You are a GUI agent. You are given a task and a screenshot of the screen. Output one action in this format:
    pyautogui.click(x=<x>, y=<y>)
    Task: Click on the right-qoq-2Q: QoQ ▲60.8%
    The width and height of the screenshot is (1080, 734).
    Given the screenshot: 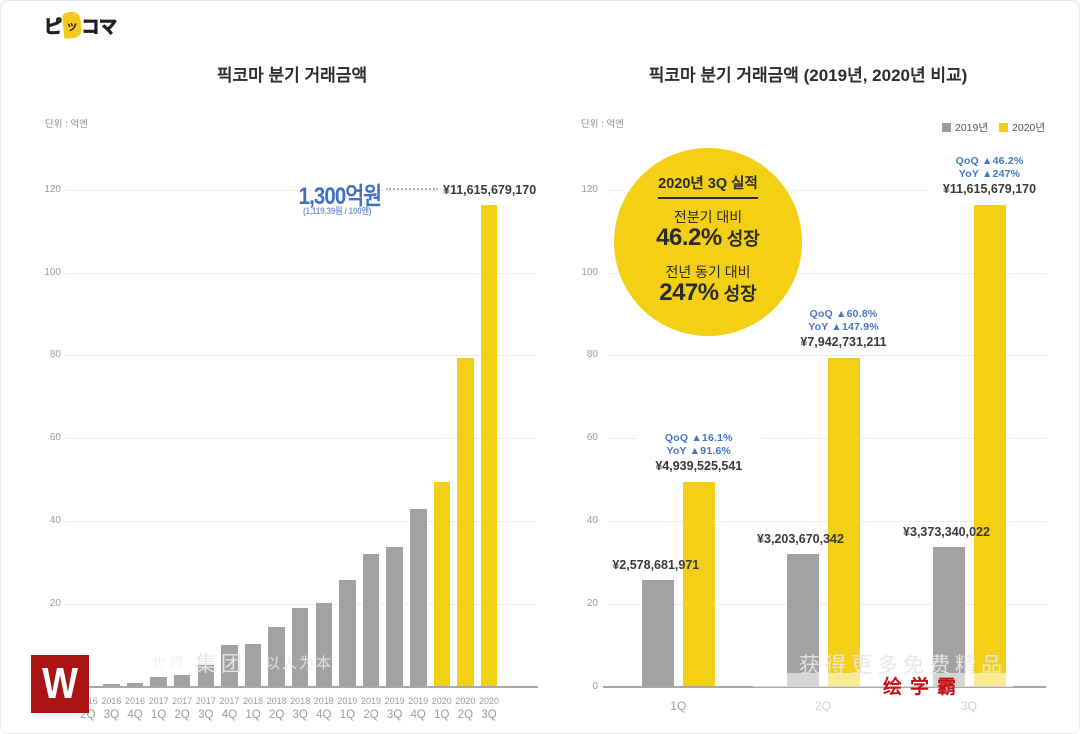 What is the action you would take?
    pyautogui.click(x=843, y=314)
    